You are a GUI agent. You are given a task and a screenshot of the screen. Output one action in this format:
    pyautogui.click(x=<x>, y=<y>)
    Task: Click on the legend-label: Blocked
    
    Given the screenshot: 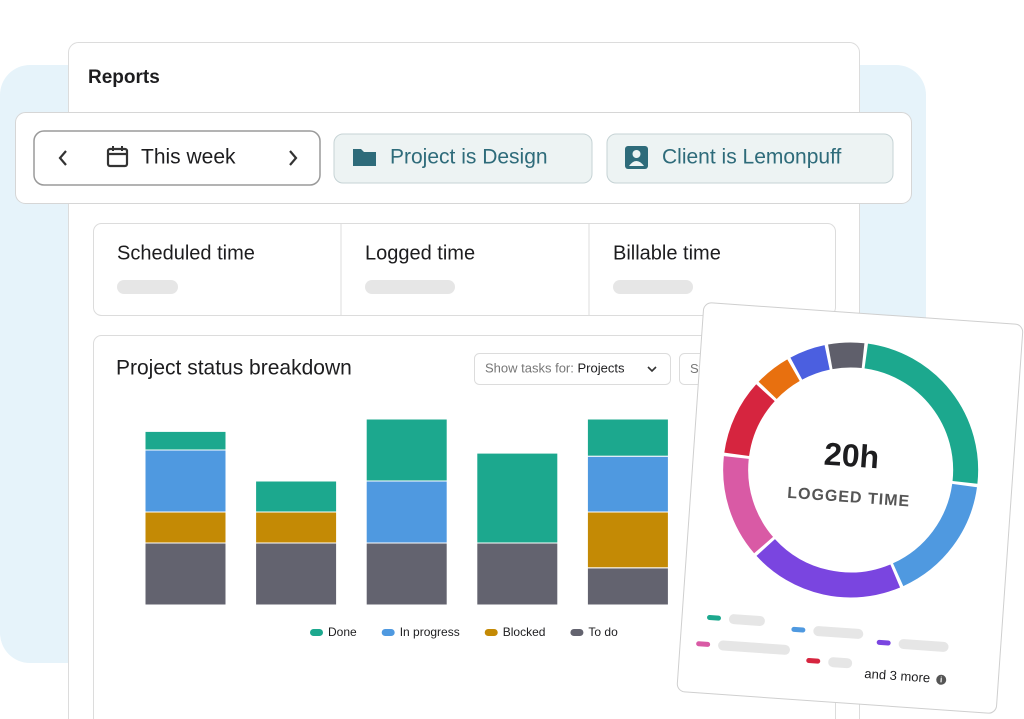 What is the action you would take?
    pyautogui.click(x=524, y=632)
    